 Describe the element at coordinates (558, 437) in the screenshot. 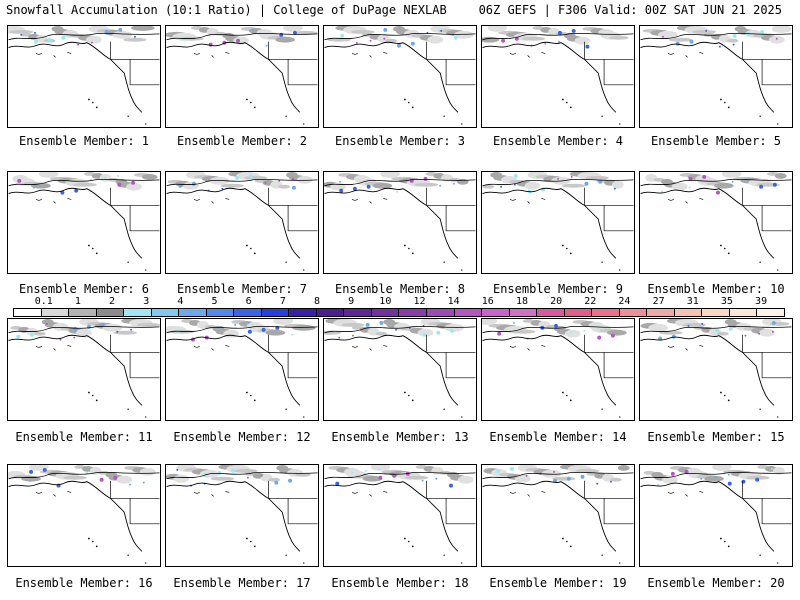

I see `ensemble-member-label: Ensemble Member: 14` at that location.